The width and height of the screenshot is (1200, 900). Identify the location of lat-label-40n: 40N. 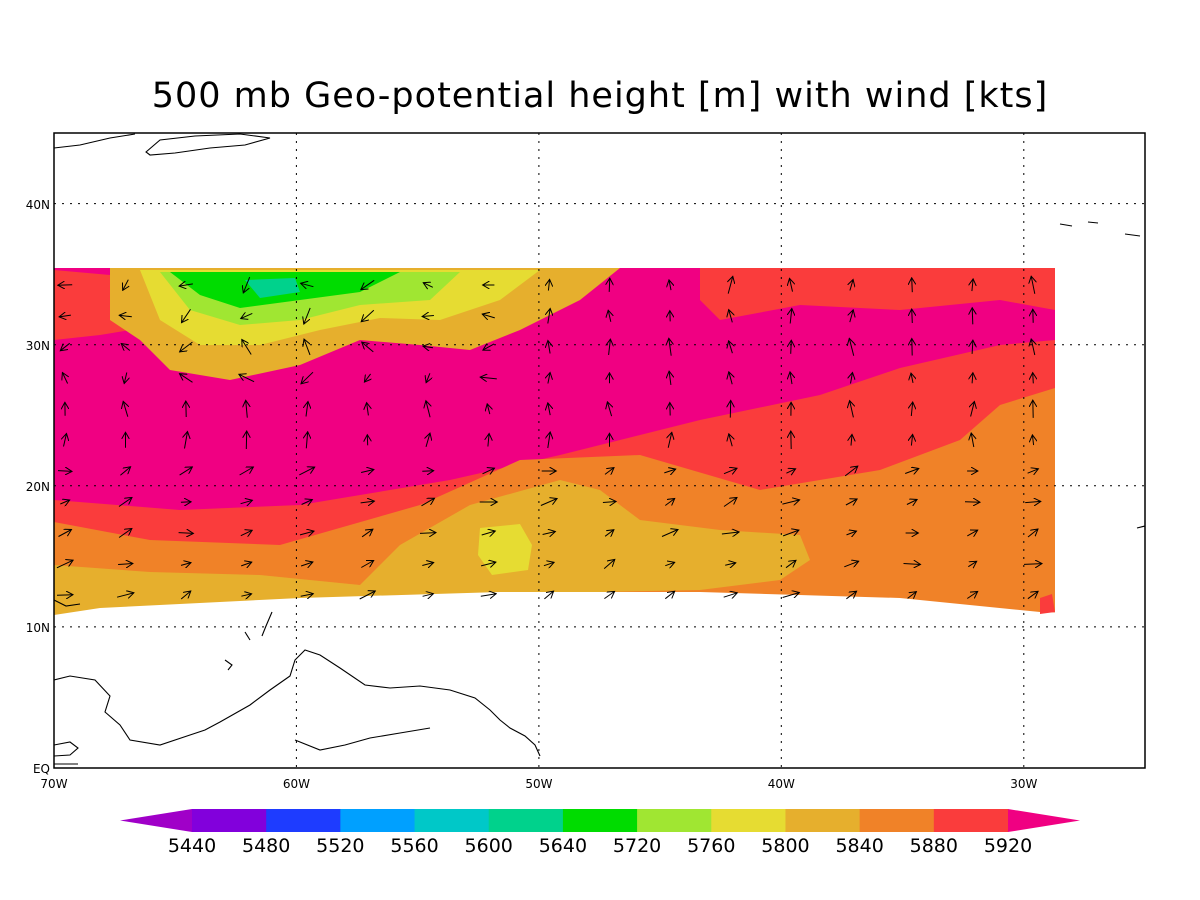
(38, 205).